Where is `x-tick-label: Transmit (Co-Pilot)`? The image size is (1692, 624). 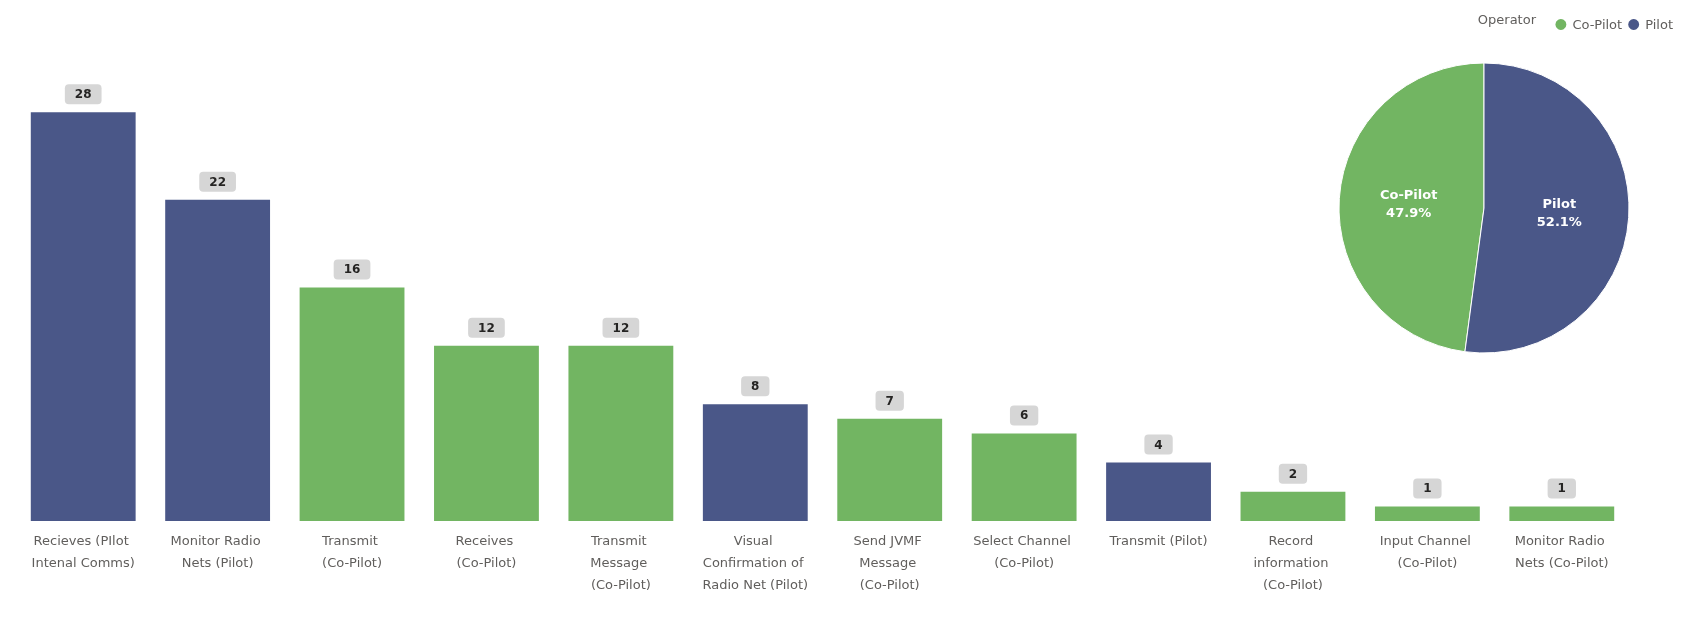 x-tick-label: Transmit (Co-Pilot) is located at coordinates (352, 551).